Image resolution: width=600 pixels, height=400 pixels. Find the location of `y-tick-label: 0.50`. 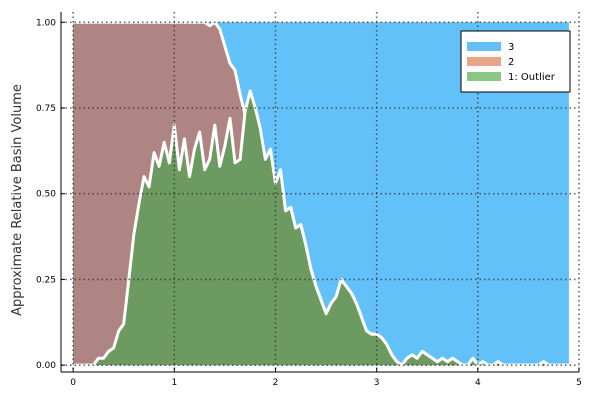

y-tick-label: 0.50 is located at coordinates (46, 195).